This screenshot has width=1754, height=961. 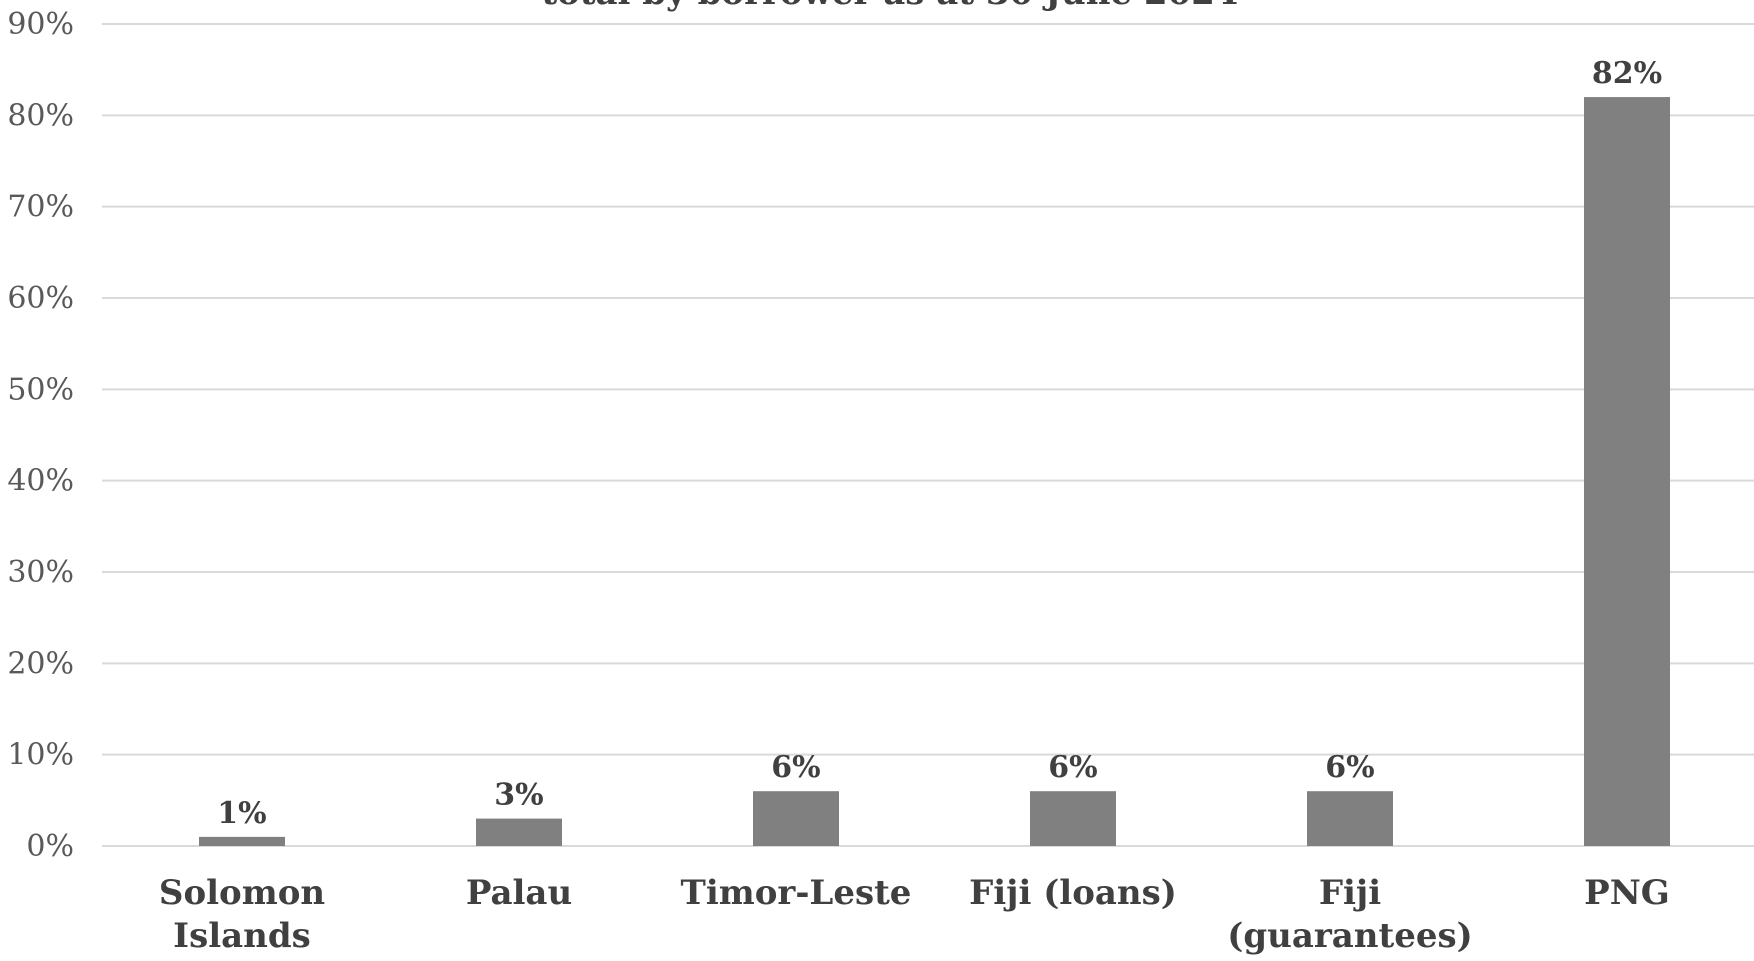 What do you see at coordinates (40, 389) in the screenshot?
I see `y-tick-label: 50%` at bounding box center [40, 389].